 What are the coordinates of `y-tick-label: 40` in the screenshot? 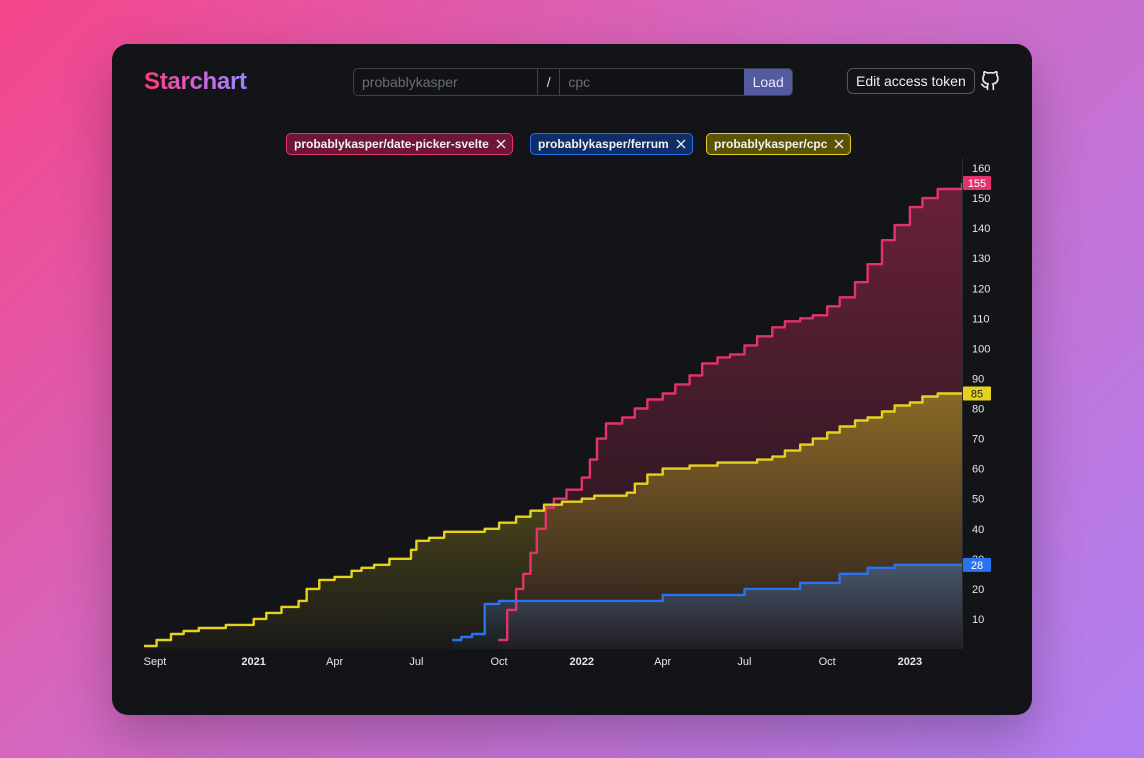 It's located at (978, 530).